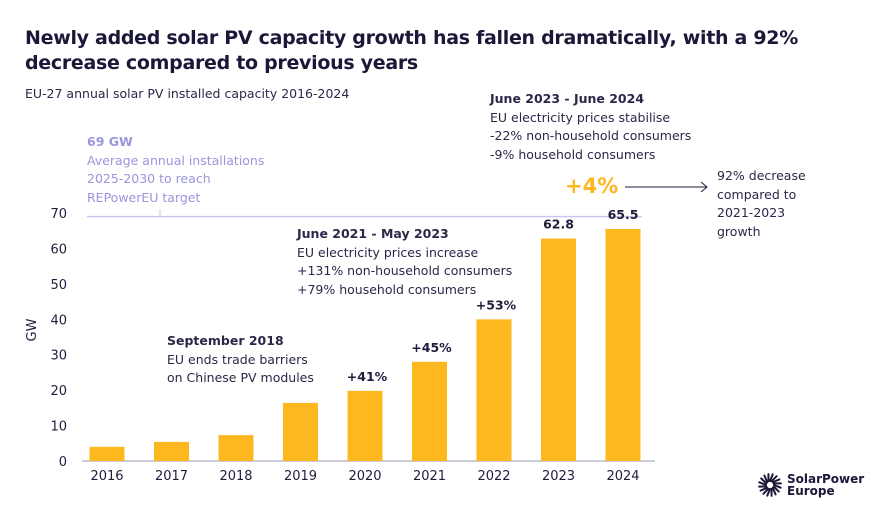 The width and height of the screenshot is (872, 509). What do you see at coordinates (58, 356) in the screenshot?
I see `y-tick-label: 30` at bounding box center [58, 356].